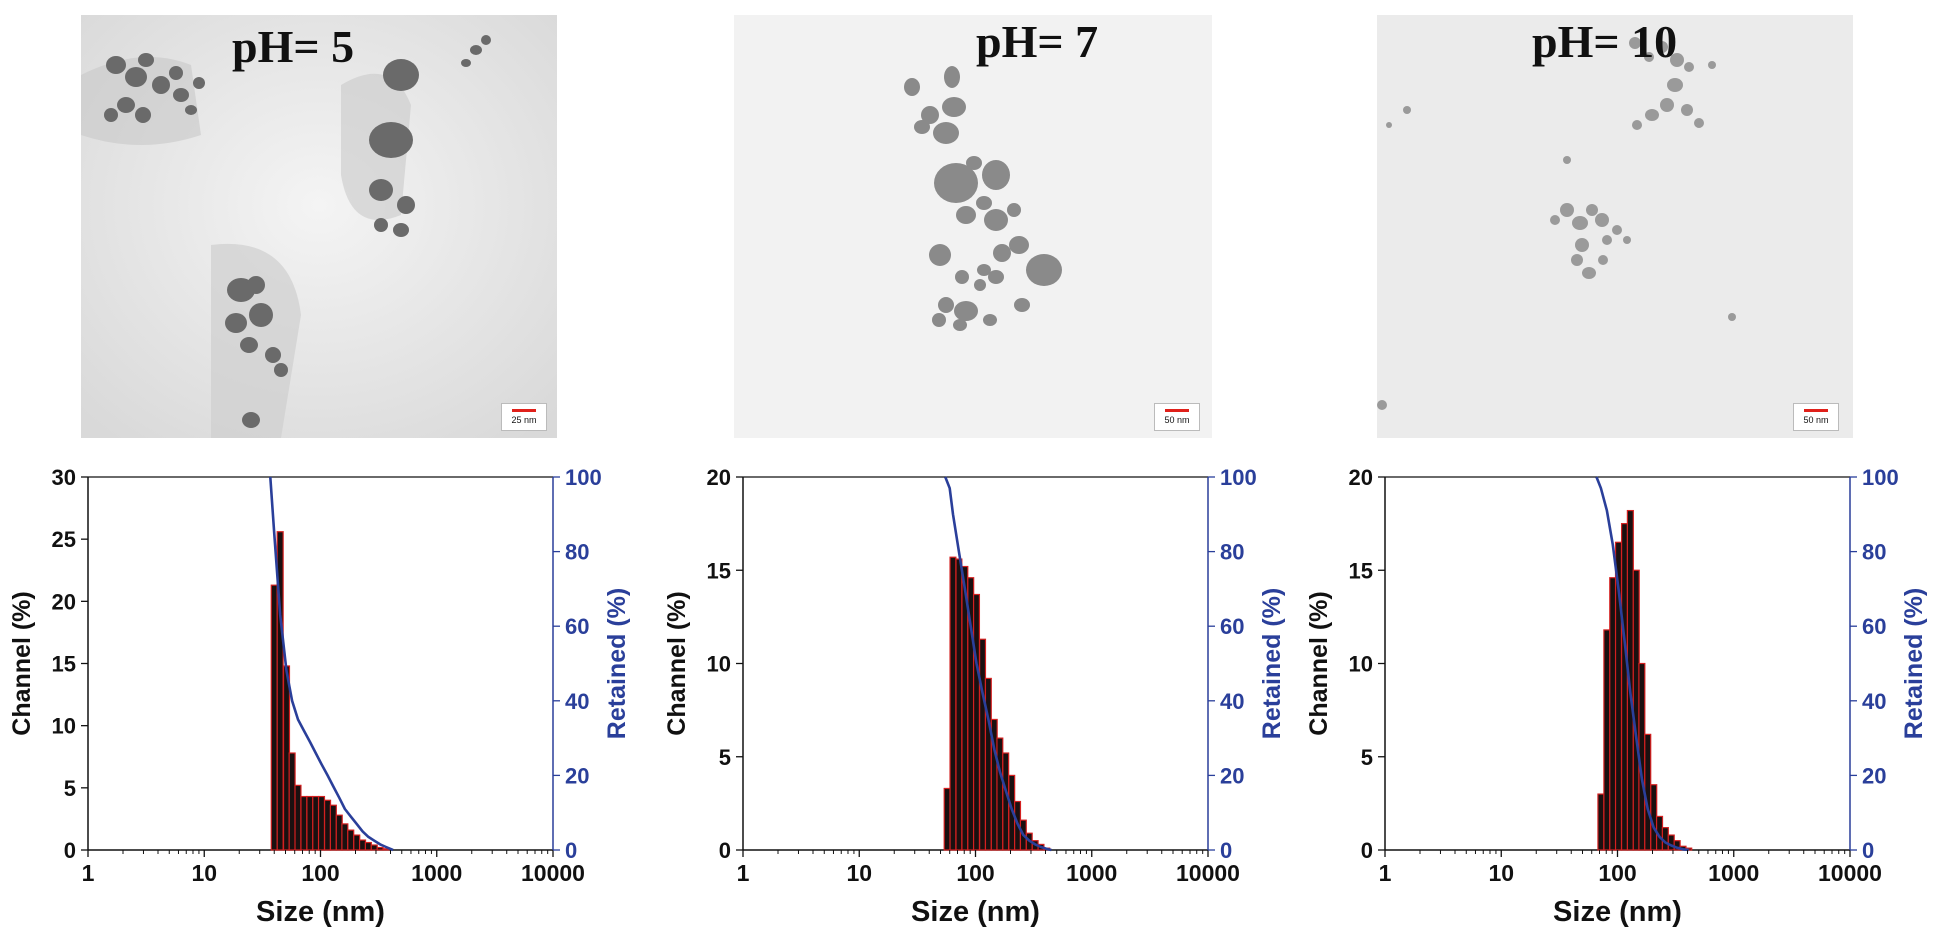 This screenshot has height=948, width=1937. I want to click on scale-bar-ph10: 50 nm, so click(1816, 417).